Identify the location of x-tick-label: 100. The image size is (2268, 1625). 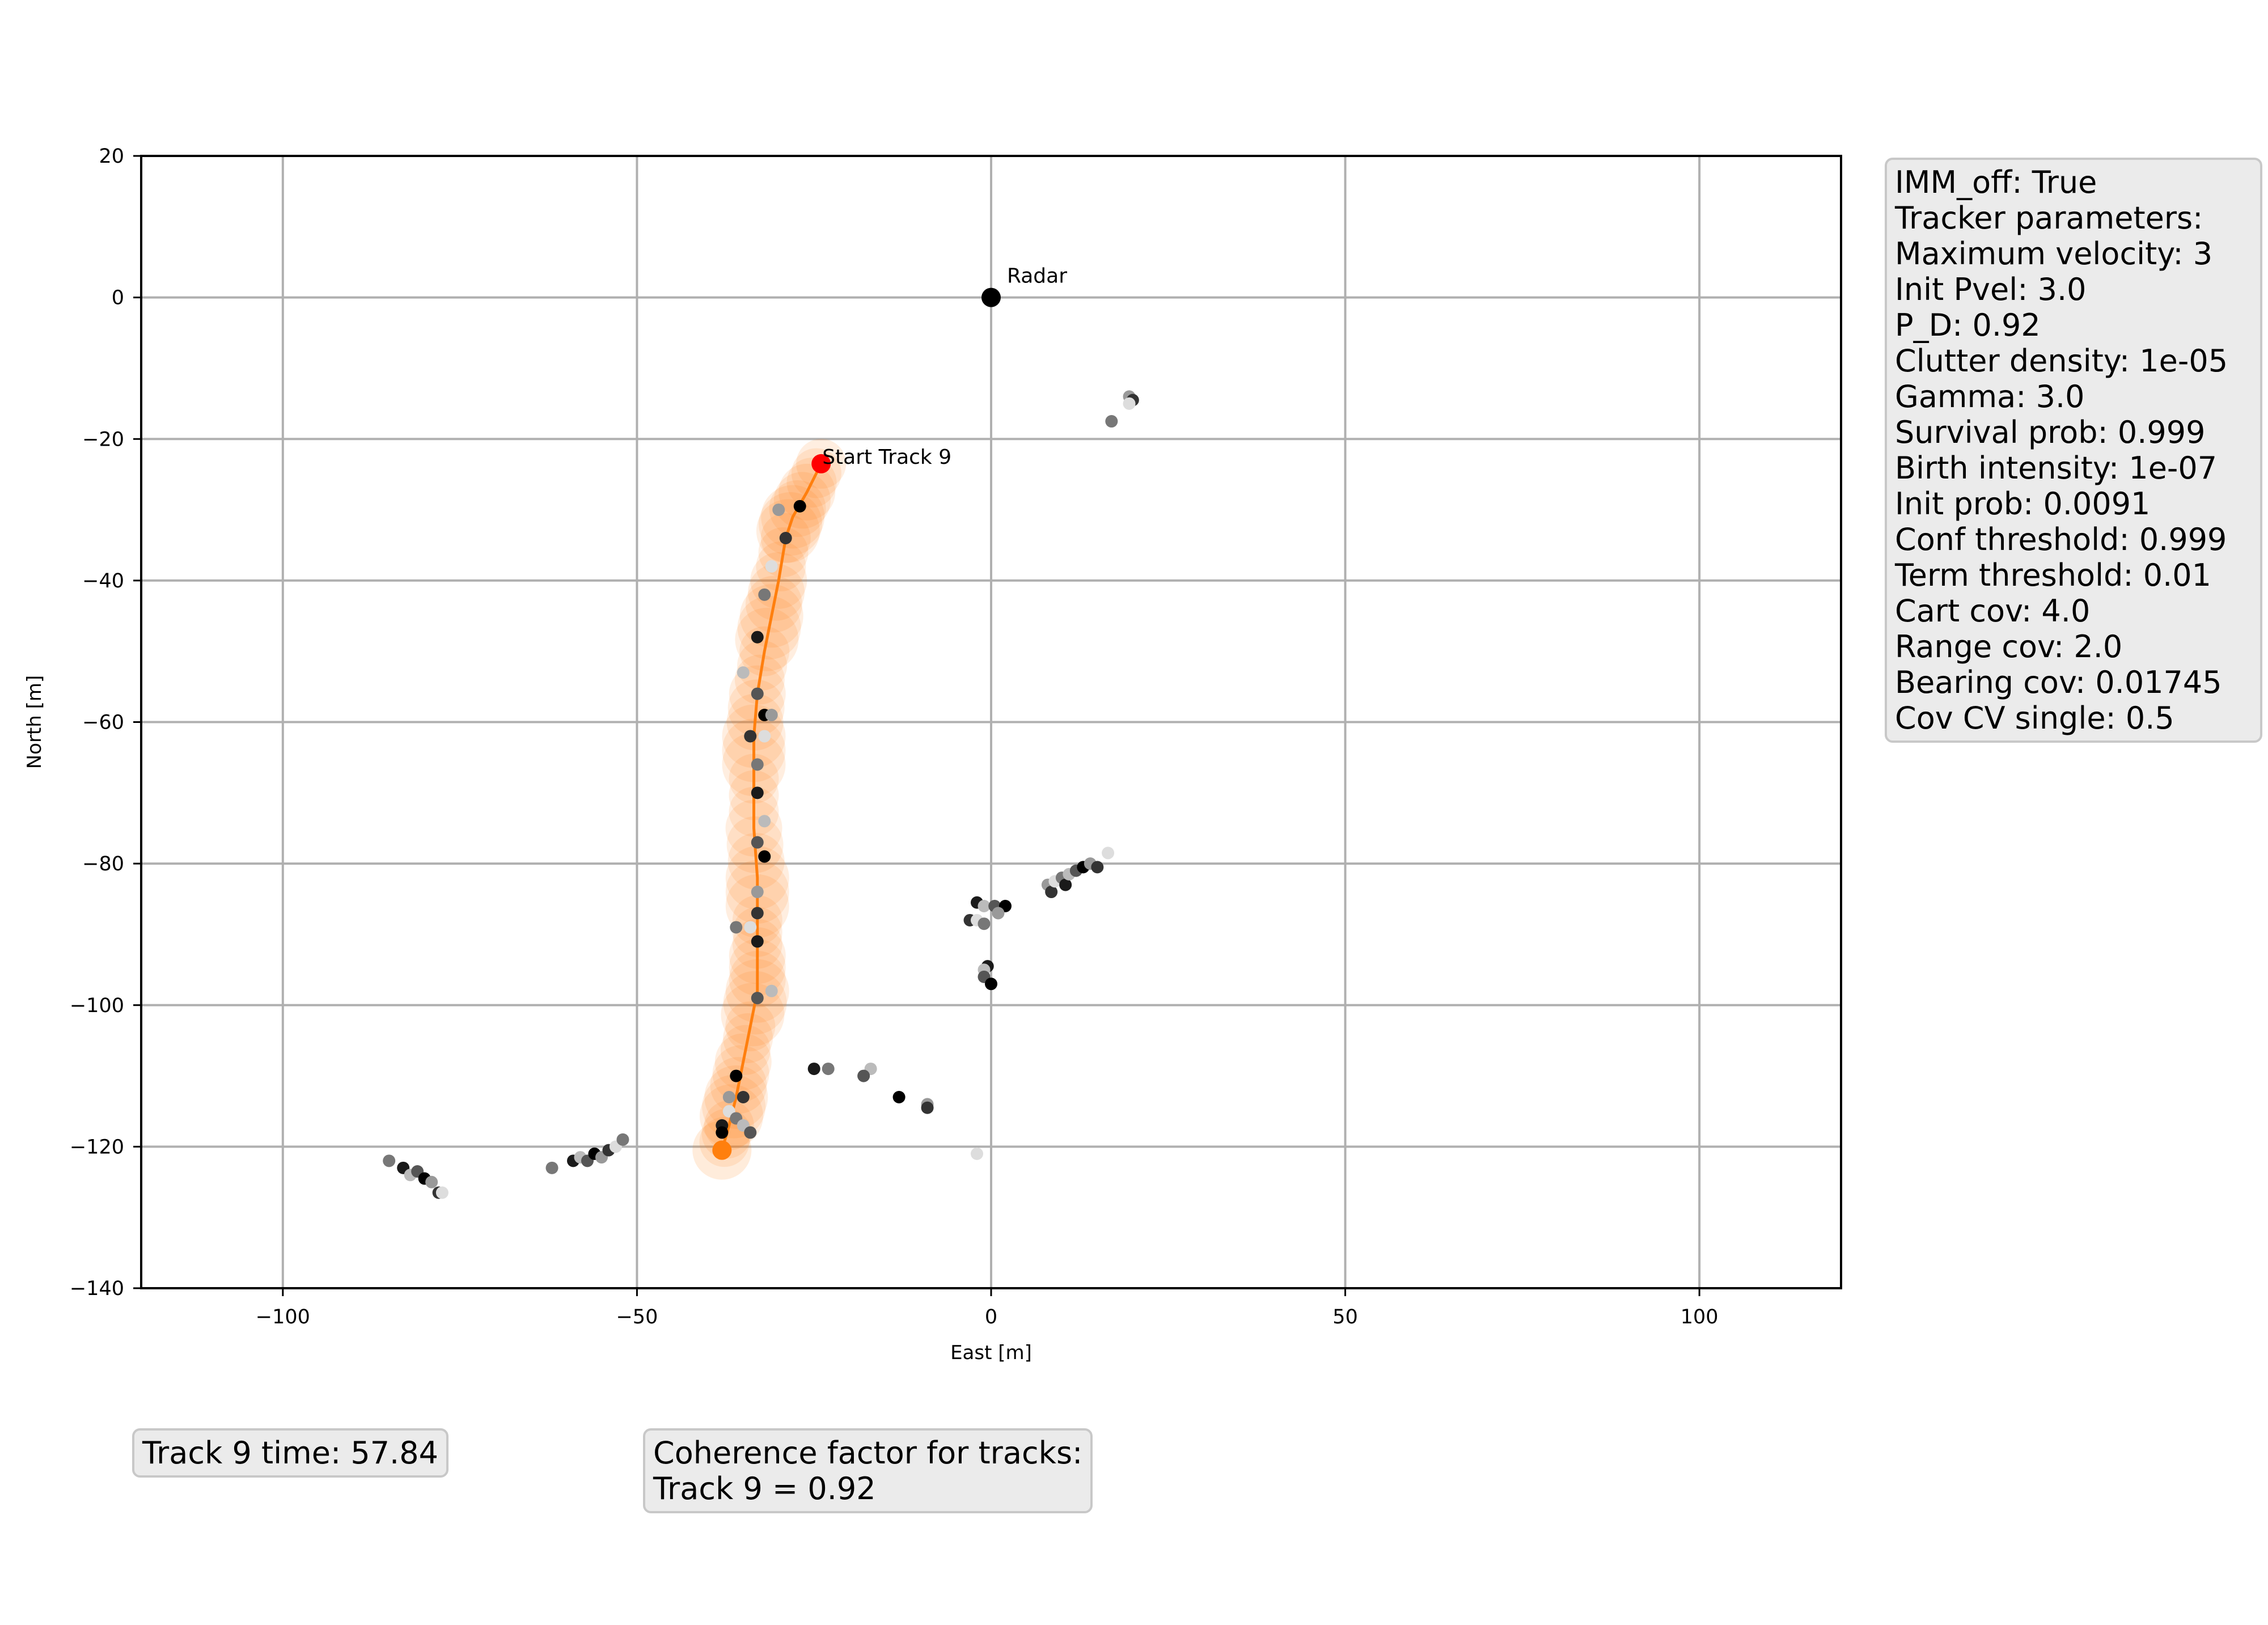
(1700, 1317).